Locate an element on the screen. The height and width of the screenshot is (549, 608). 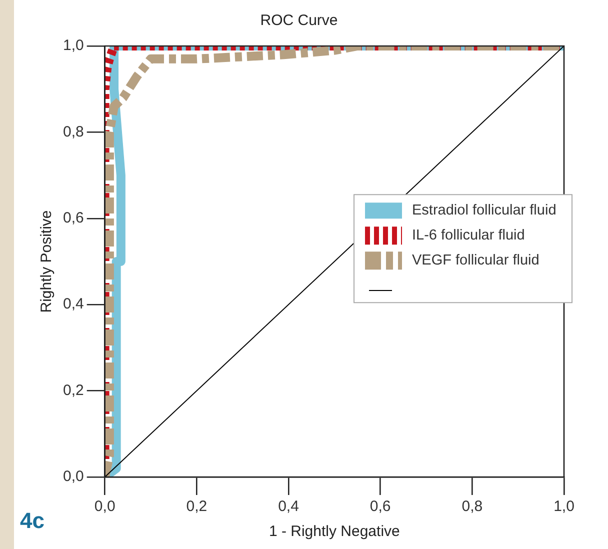
y-axis-title: Rightly Positive is located at coordinates (47, 261).